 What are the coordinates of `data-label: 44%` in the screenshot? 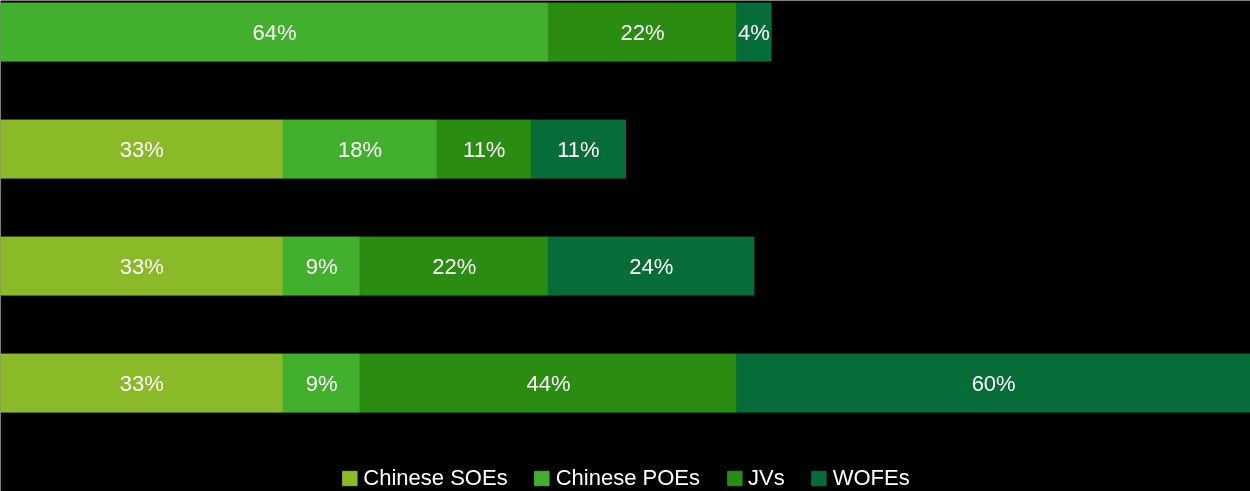 It's located at (548, 383).